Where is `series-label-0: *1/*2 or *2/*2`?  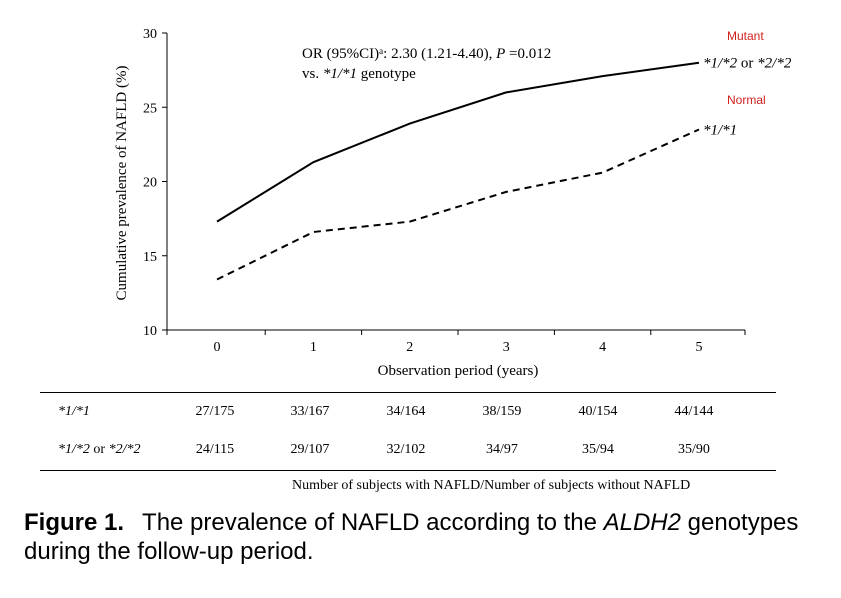 series-label-0: *1/*2 or *2/*2 is located at coordinates (747, 64).